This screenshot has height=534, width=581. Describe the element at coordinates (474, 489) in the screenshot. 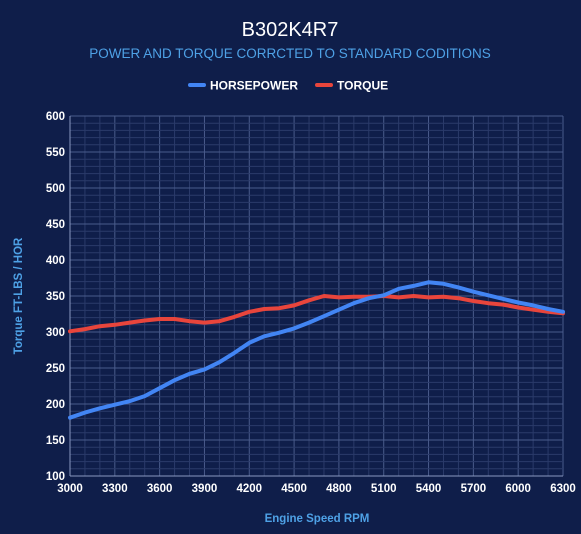

I see `x-tick-label: 5700` at that location.